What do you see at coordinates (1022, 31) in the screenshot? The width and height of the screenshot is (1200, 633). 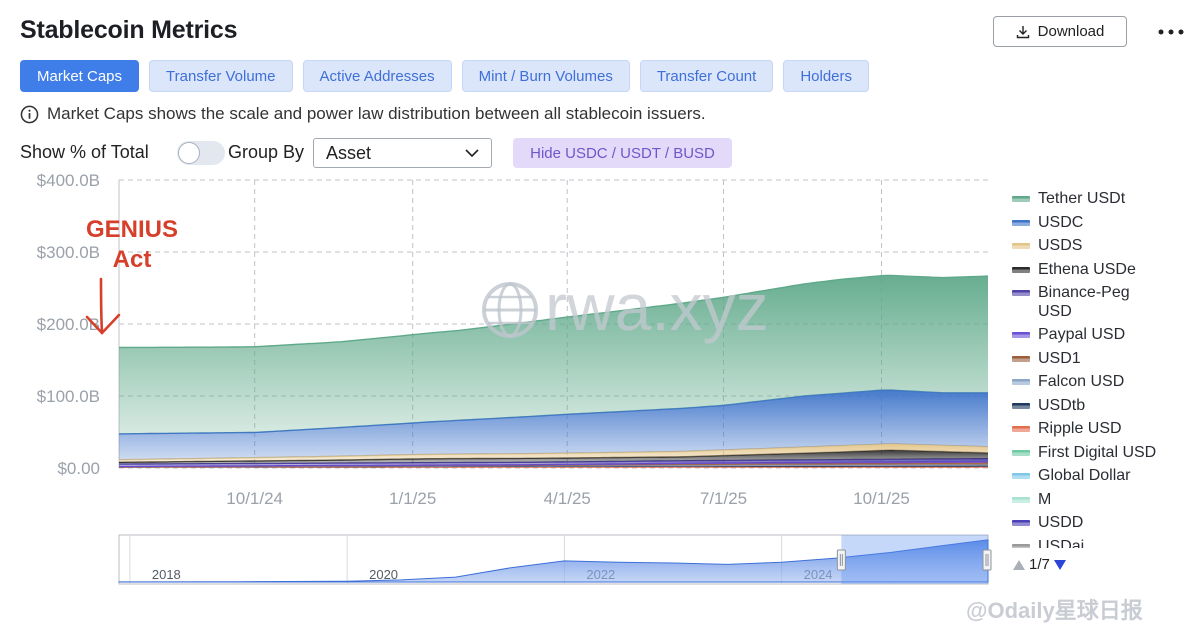 I see `download-icon` at bounding box center [1022, 31].